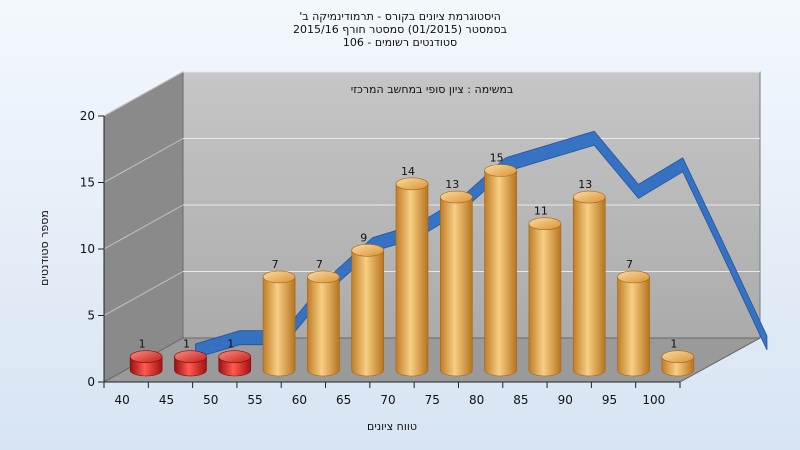 The height and width of the screenshot is (450, 800). What do you see at coordinates (565, 400) in the screenshot?
I see `x-tick-label: 90` at bounding box center [565, 400].